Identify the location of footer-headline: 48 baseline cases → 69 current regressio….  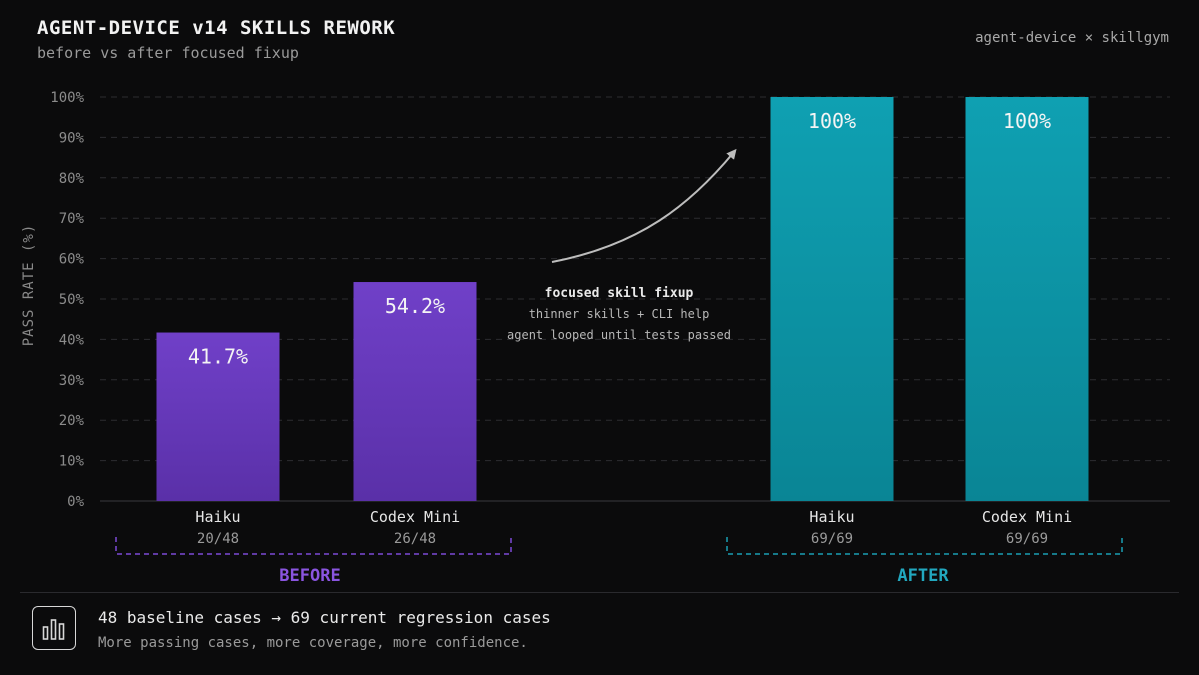
(324, 617).